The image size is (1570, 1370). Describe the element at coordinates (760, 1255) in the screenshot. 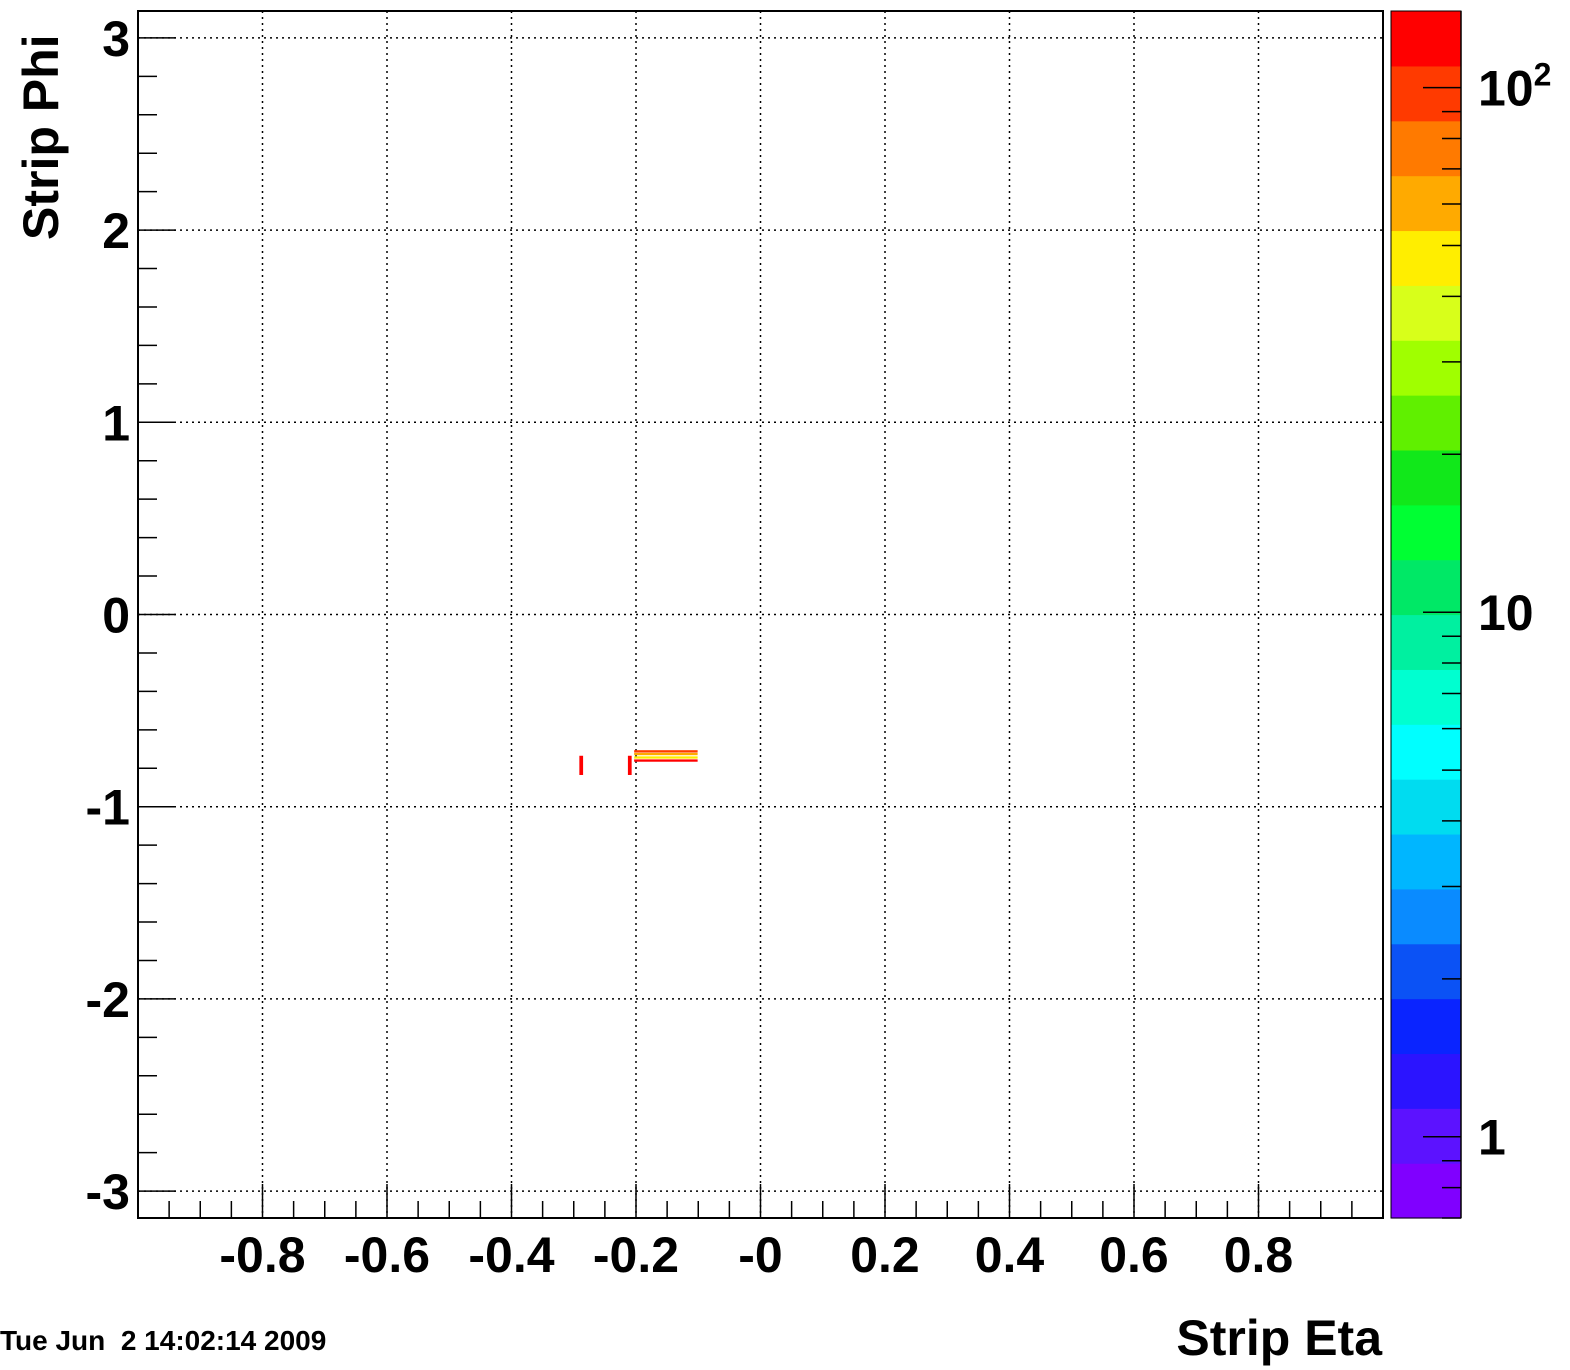

I see `x-tick-label: -0` at that location.